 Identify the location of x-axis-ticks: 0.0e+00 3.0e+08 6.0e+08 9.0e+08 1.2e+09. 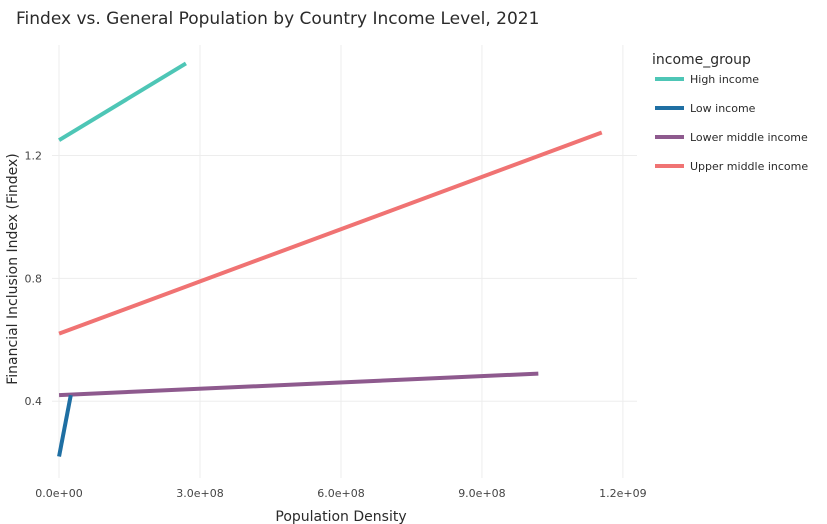
(340, 493).